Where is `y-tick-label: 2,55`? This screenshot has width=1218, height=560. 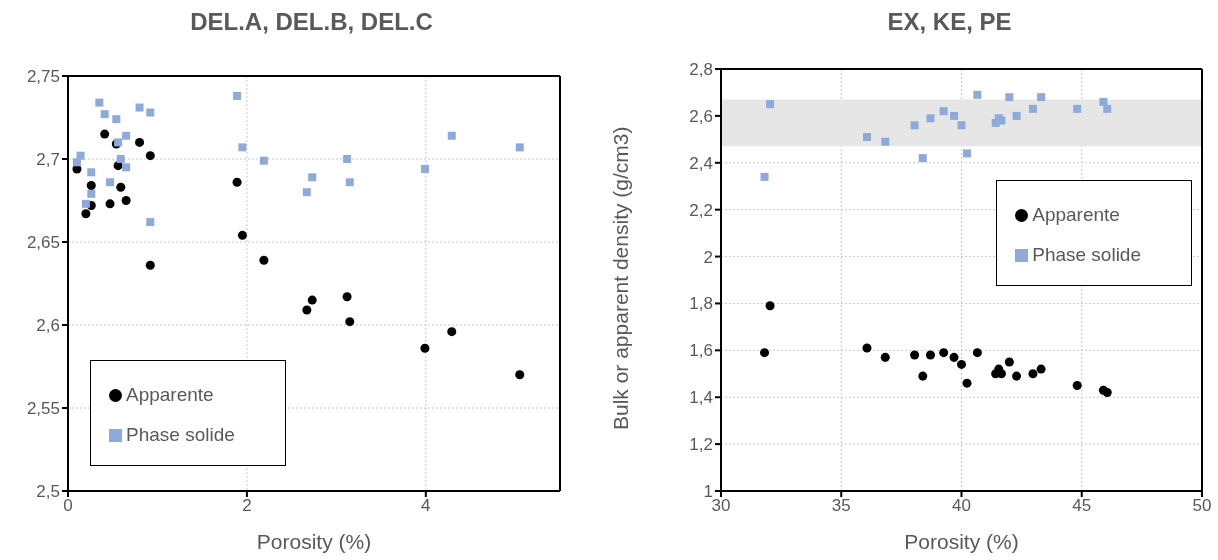 y-tick-label: 2,55 is located at coordinates (43, 409).